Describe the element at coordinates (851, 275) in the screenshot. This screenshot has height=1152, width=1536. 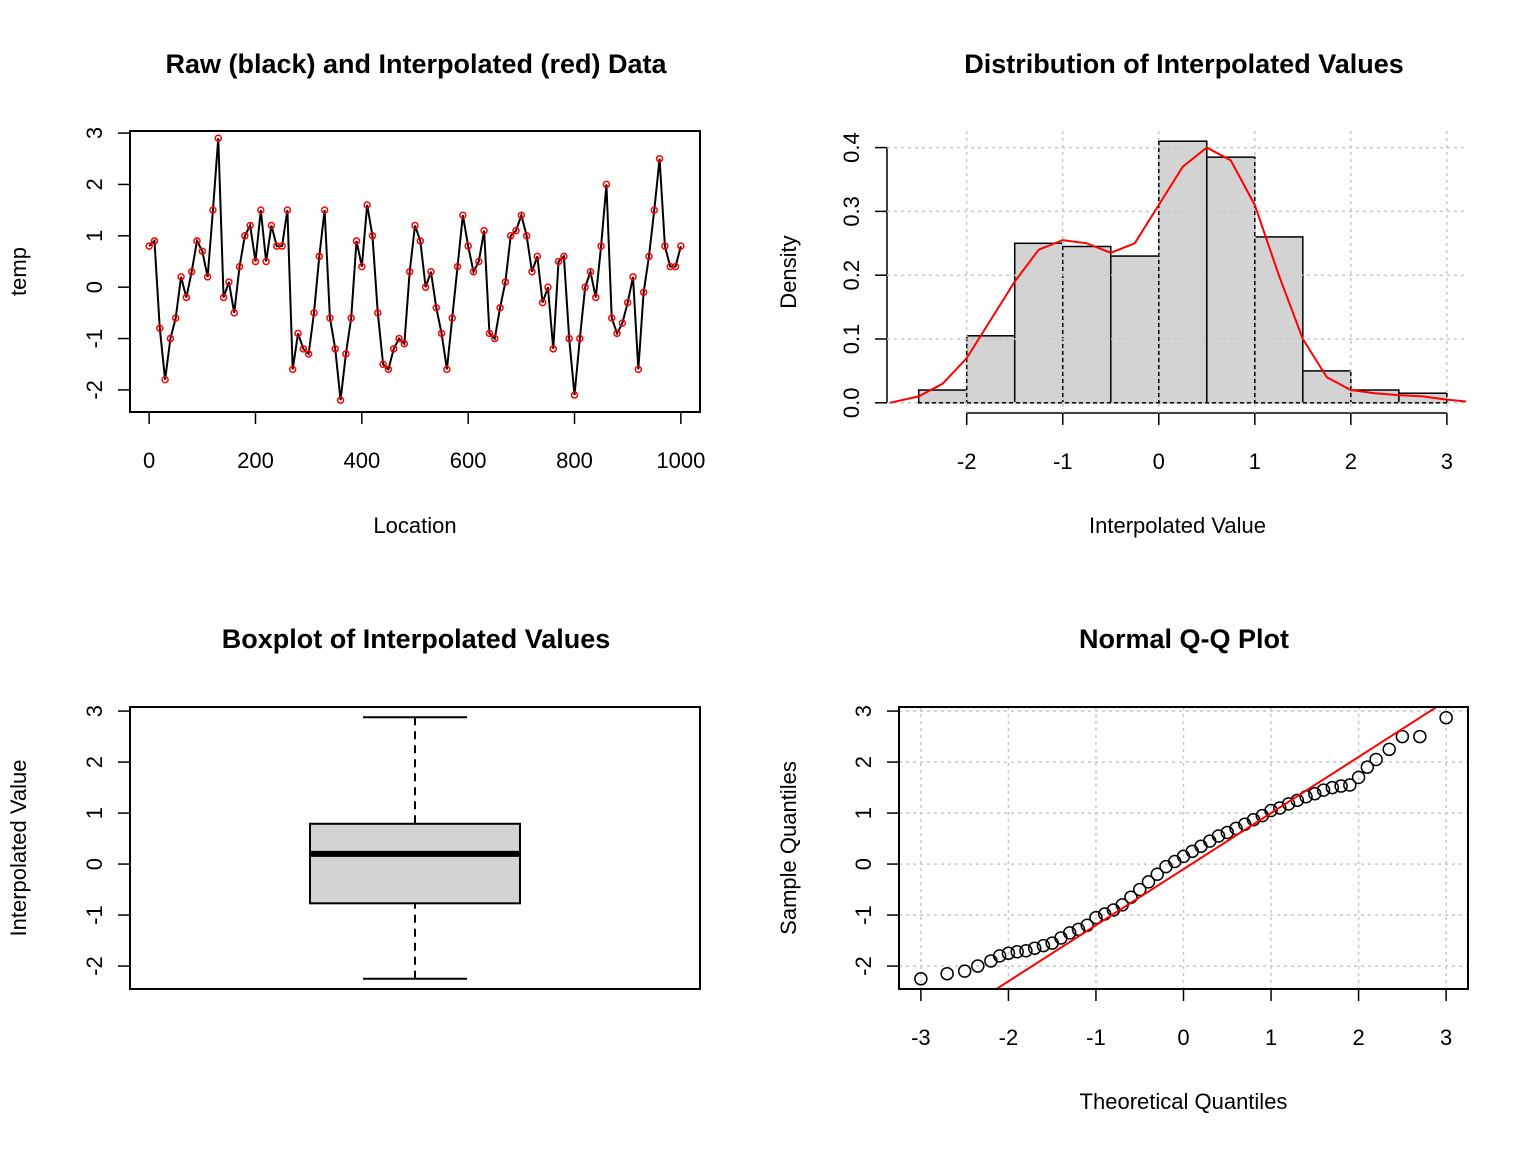
I see `y-tick-label: 0.2` at that location.